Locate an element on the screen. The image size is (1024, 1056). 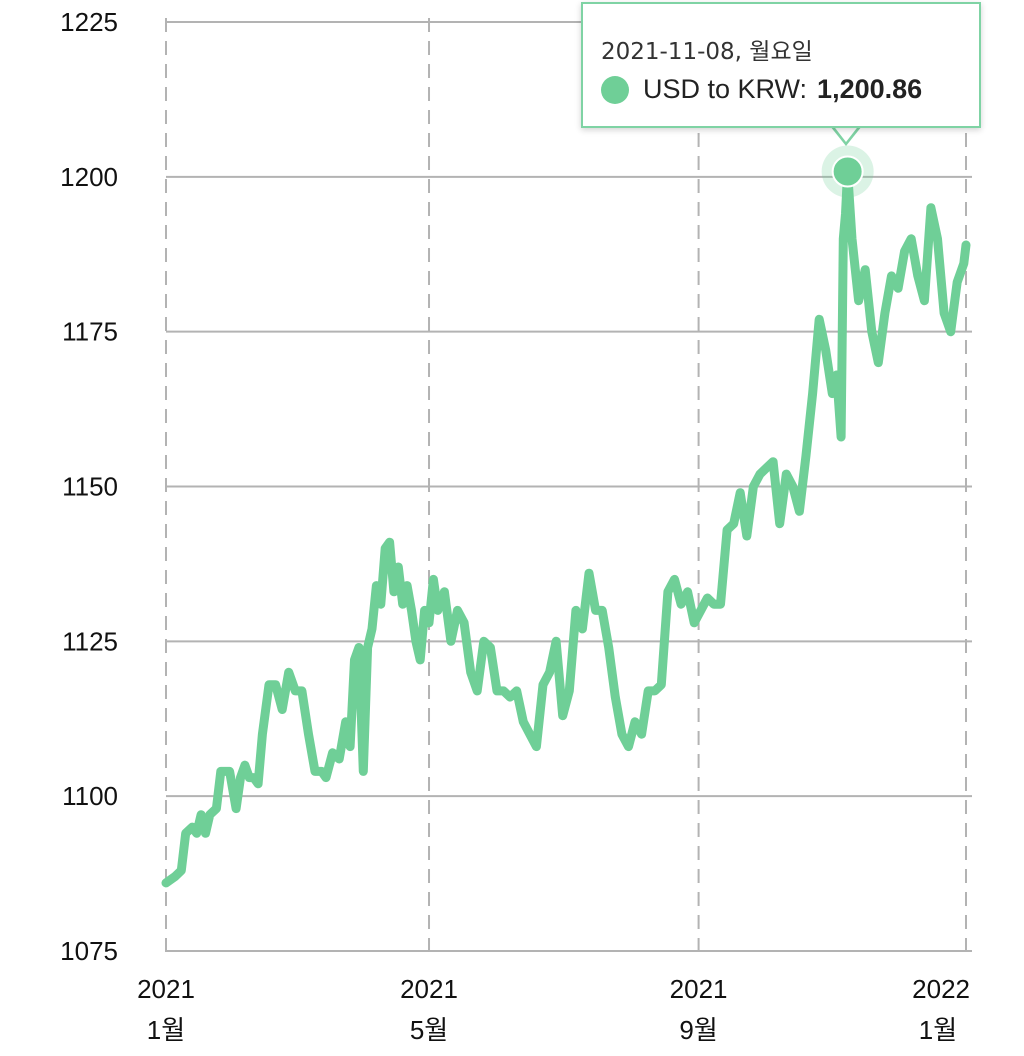
tooltip-row: USD to KRW: 1,200.86 is located at coordinates (761, 89).